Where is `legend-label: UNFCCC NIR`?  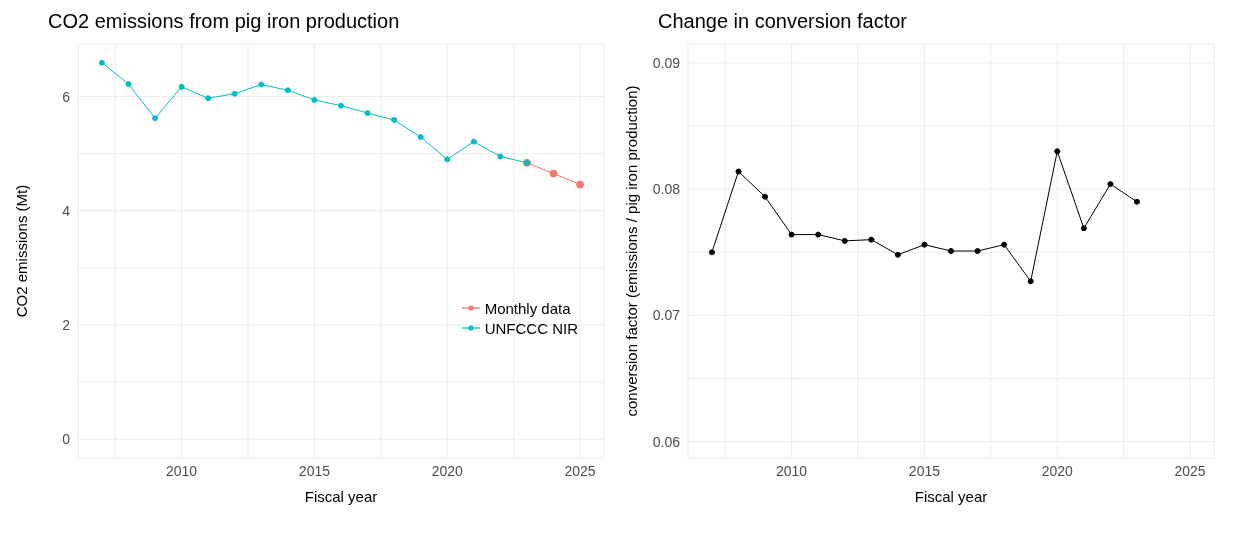
legend-label: UNFCCC NIR is located at coordinates (531, 328).